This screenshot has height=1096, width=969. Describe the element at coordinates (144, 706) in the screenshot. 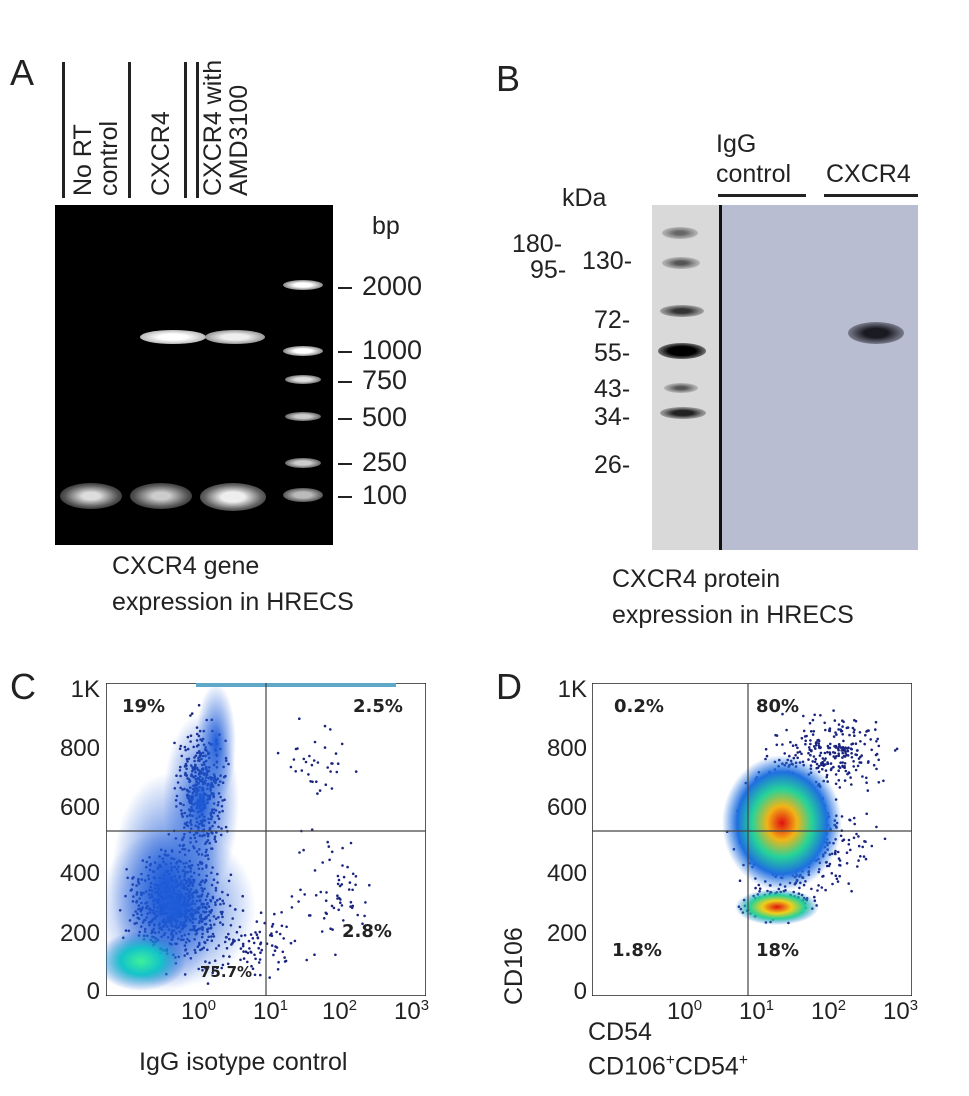

I see `quadrant-ul-percent: 19%` at that location.